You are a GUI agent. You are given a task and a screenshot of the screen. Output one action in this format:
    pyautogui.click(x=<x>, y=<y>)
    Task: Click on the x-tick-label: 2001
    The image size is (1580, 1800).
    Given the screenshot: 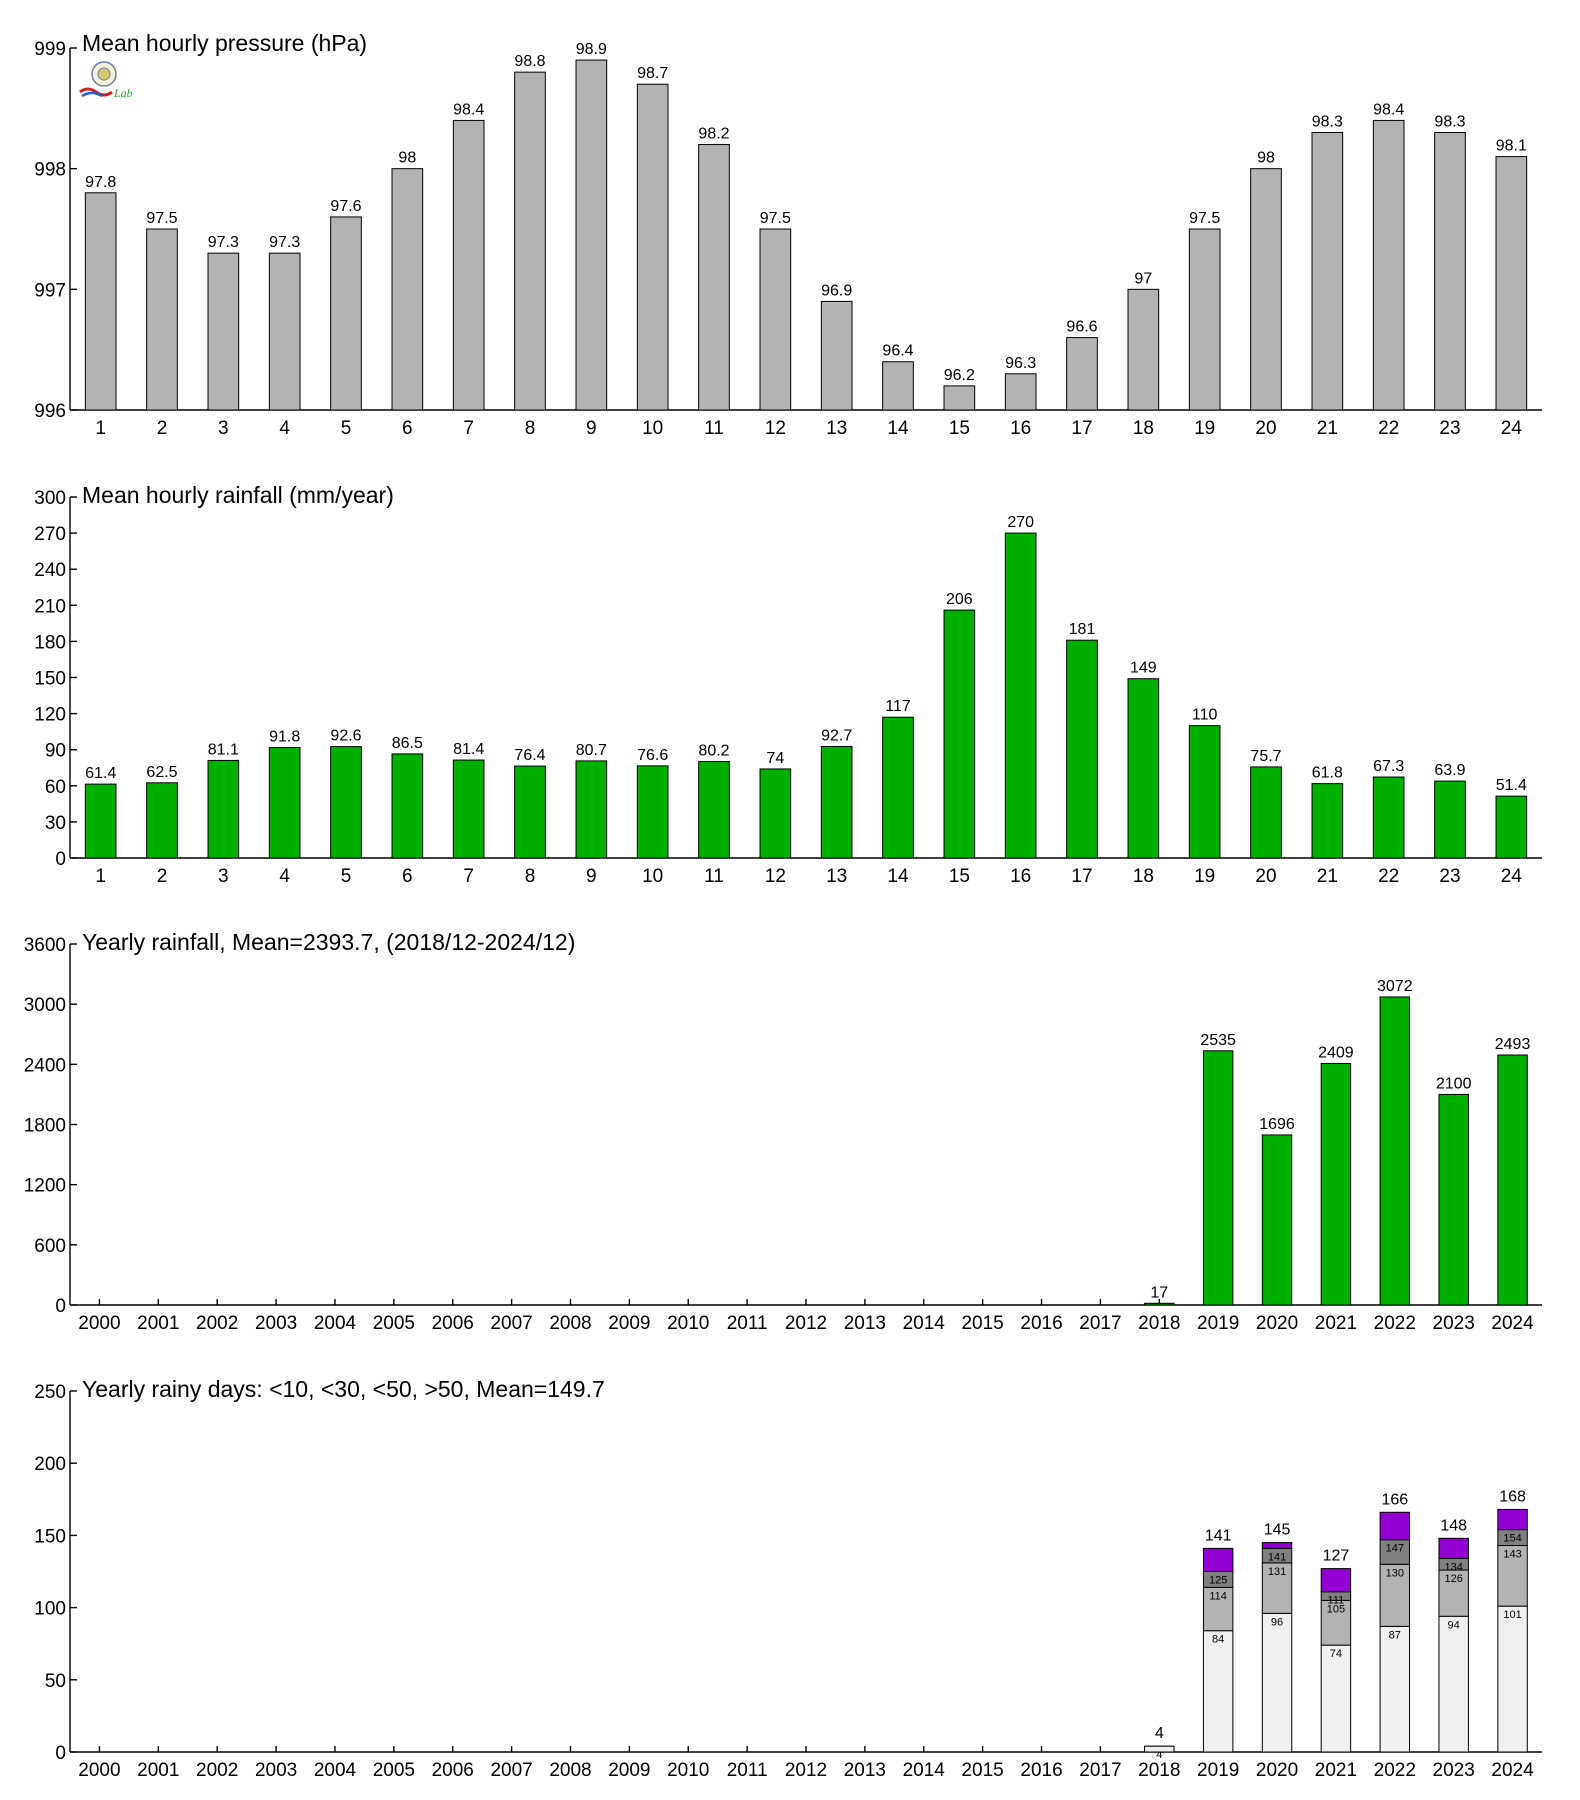 What is the action you would take?
    pyautogui.click(x=158, y=1323)
    